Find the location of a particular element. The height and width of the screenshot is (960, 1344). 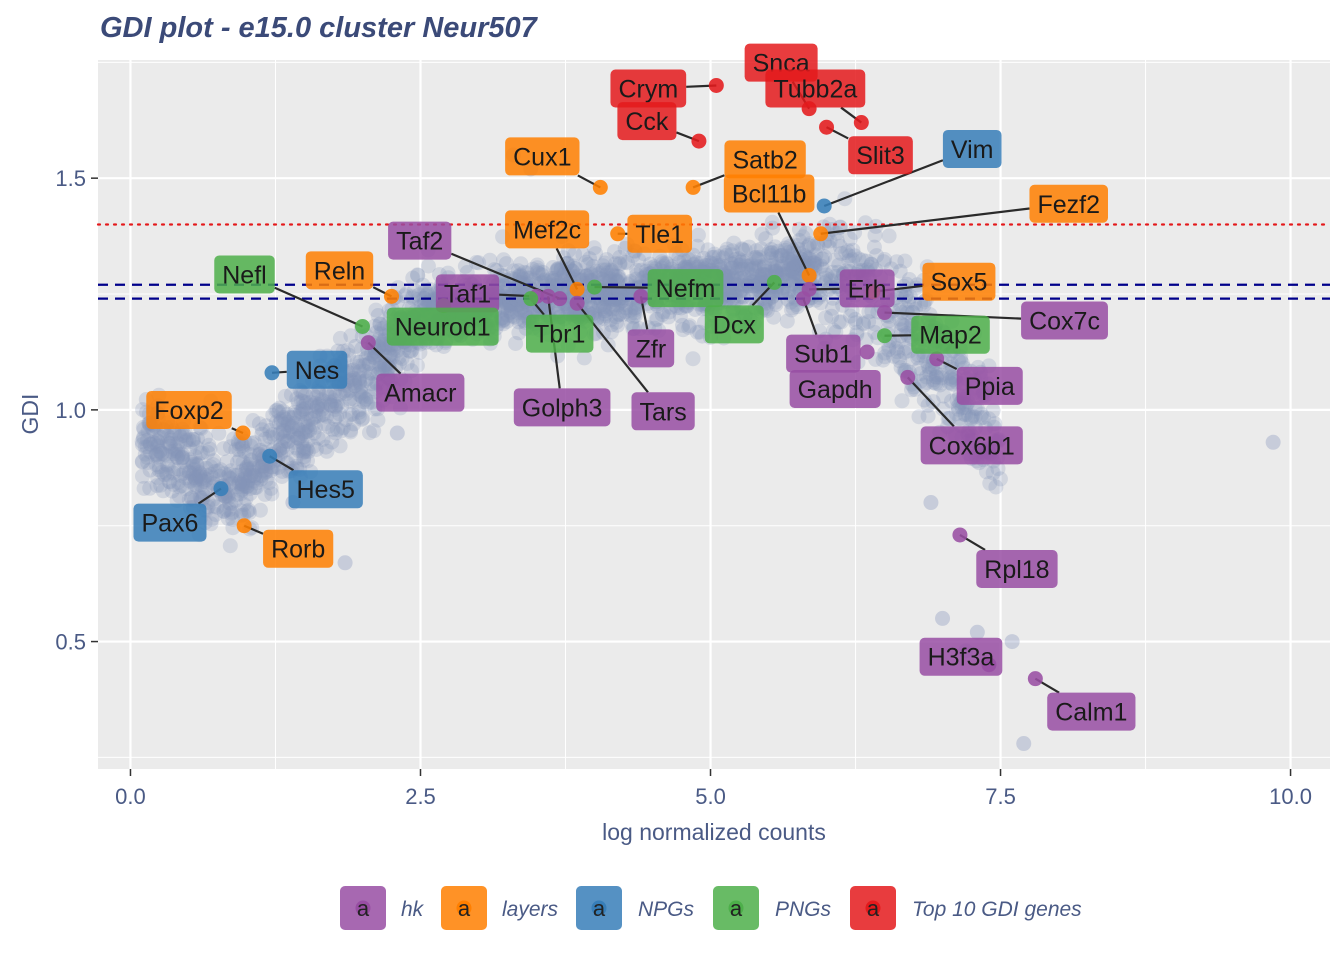

gene-label-box: Cux1 is located at coordinates (542, 156).